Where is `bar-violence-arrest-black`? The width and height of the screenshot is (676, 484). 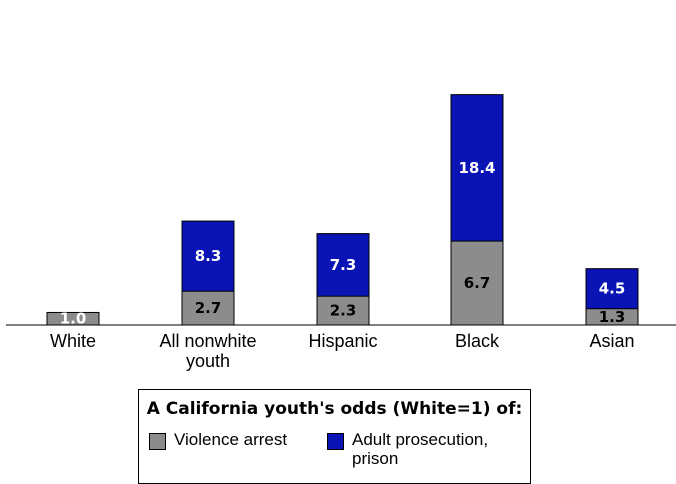 bar-violence-arrest-black is located at coordinates (477, 283).